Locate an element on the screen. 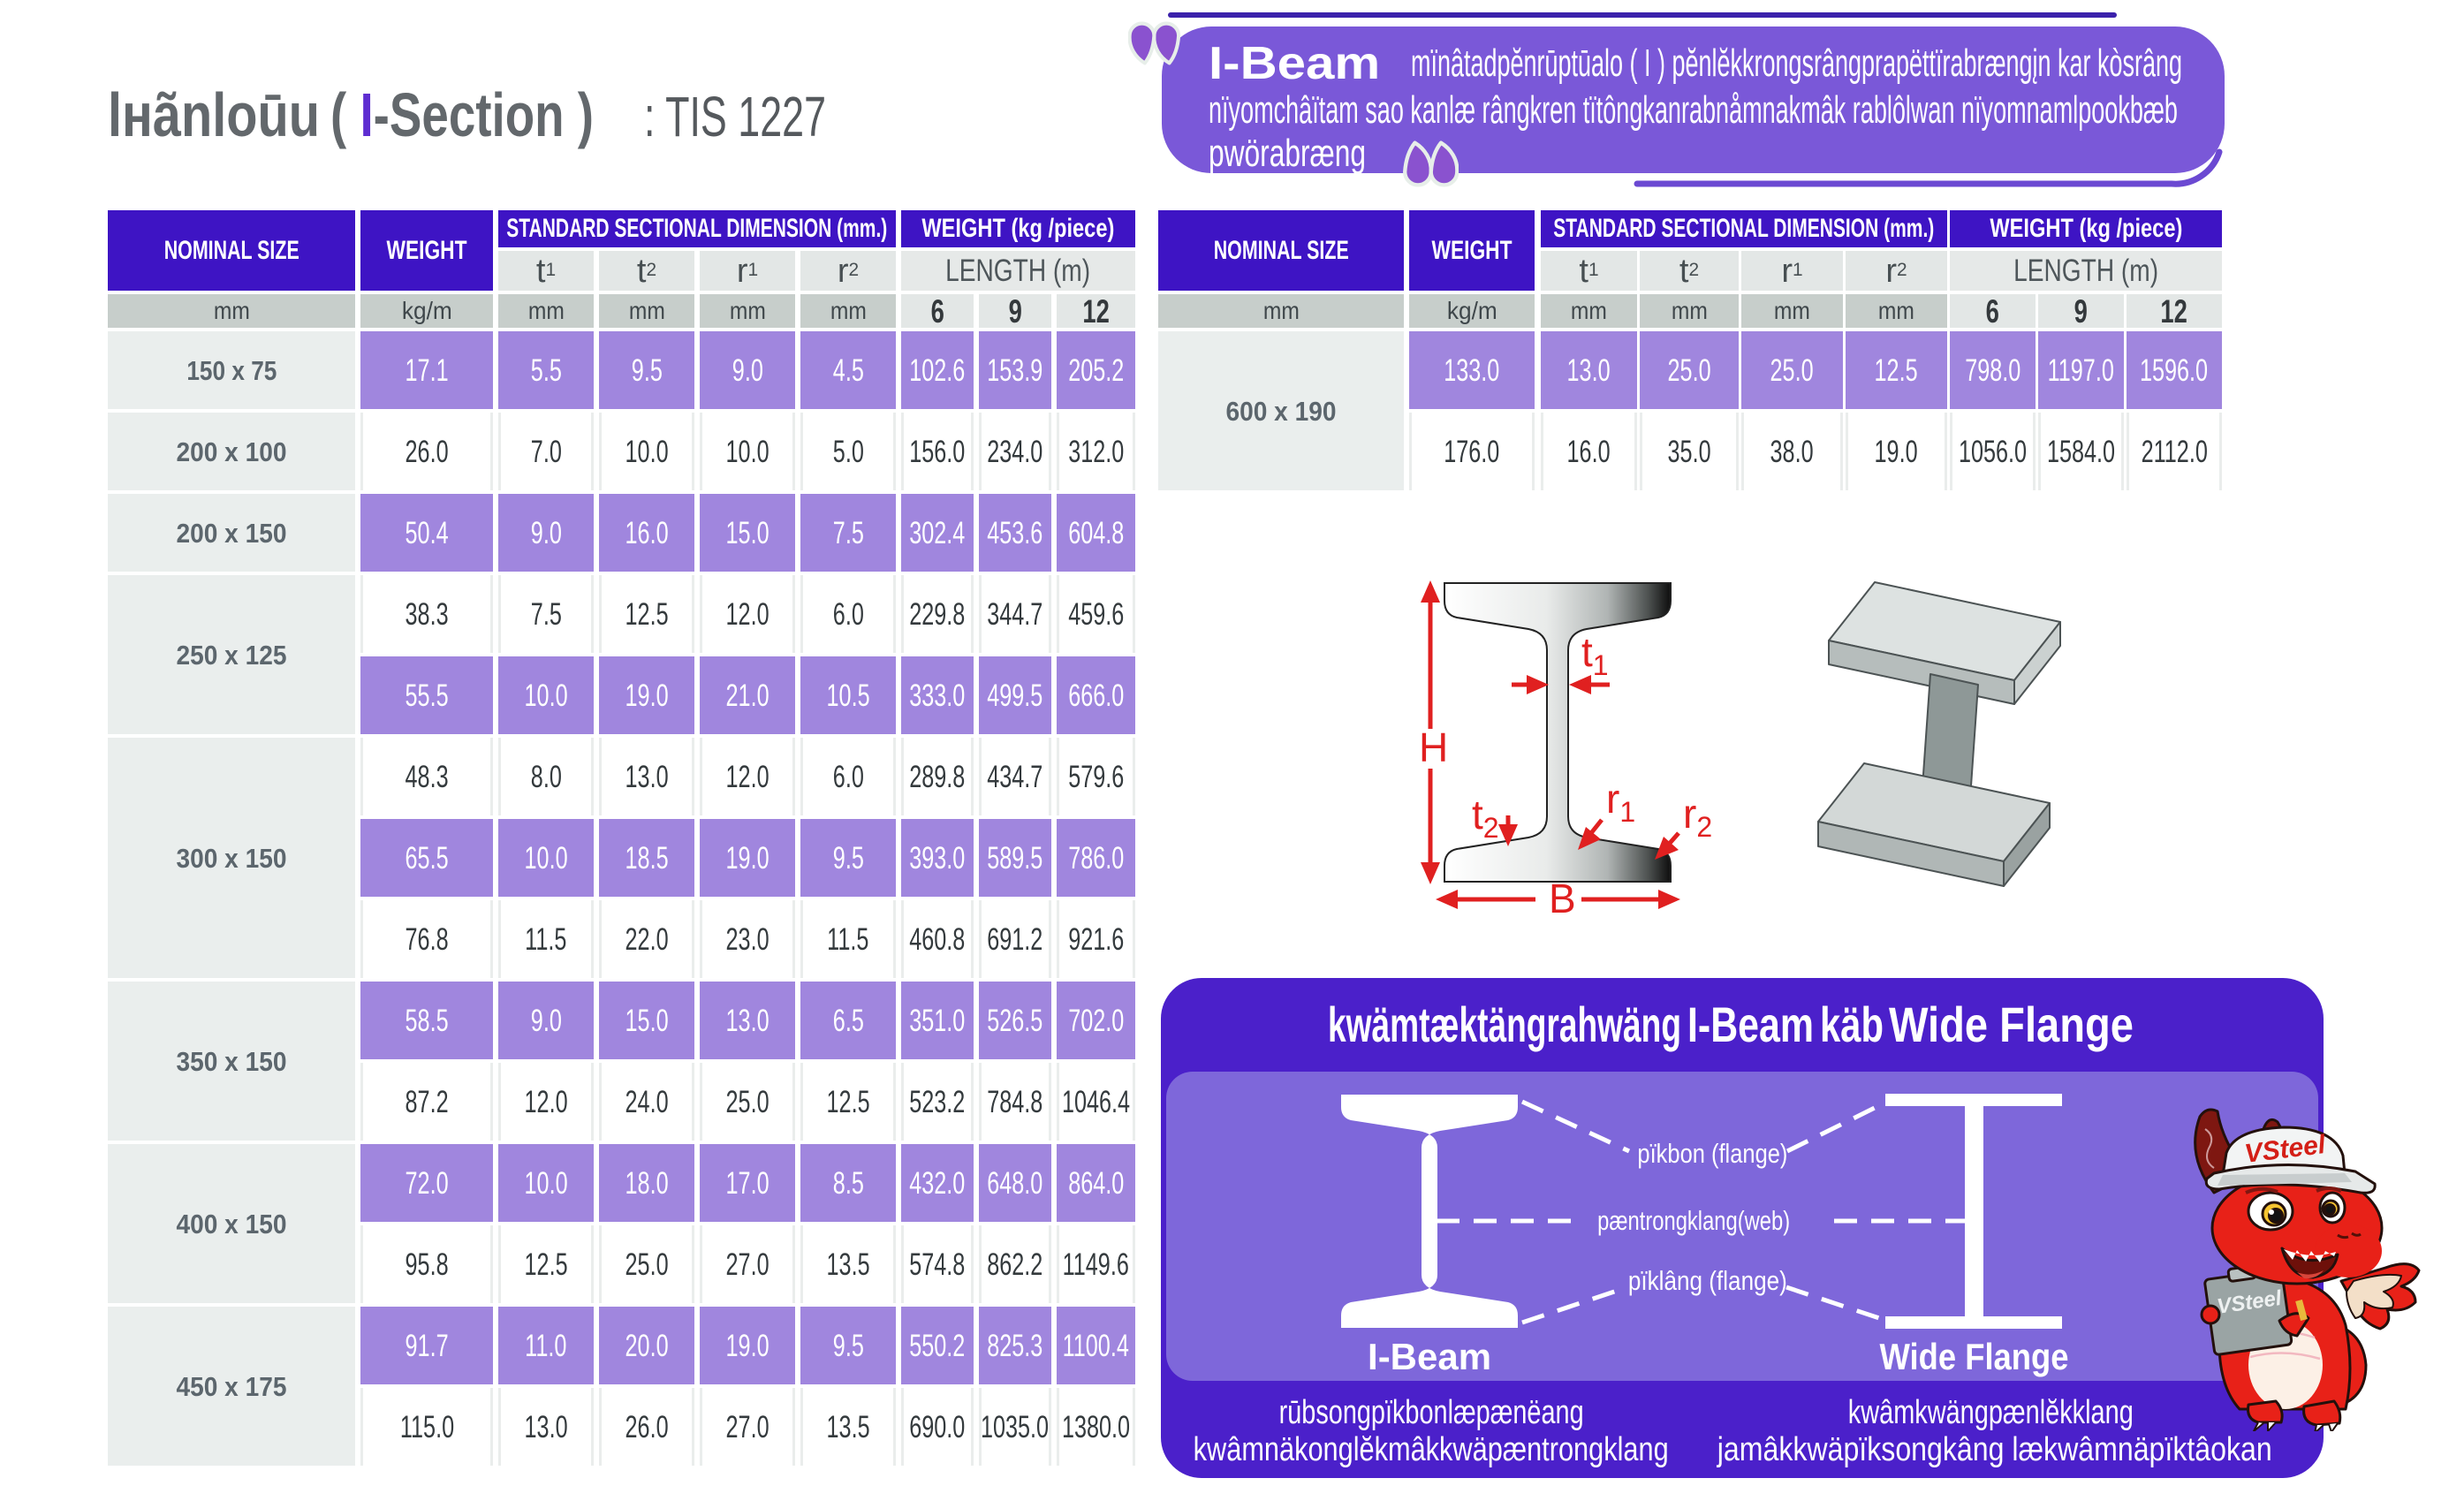 The width and height of the screenshot is (2464, 1501). svg-text: r2 is located at coordinates (1697, 817).